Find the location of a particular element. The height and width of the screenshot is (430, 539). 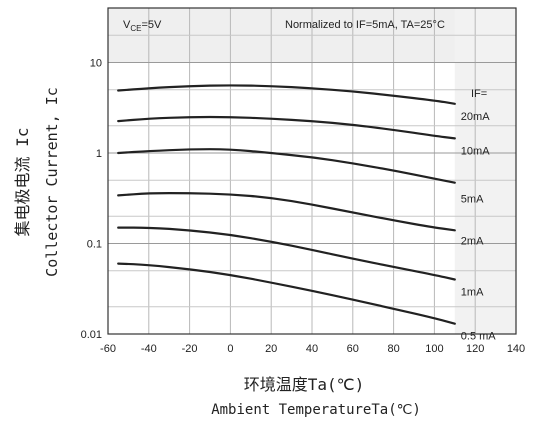

vce-v: V is located at coordinates (127, 25).